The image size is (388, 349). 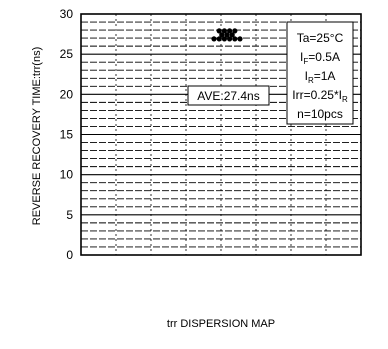 What do you see at coordinates (320, 58) in the screenshot?
I see `condition-line: IF=0.5A` at bounding box center [320, 58].